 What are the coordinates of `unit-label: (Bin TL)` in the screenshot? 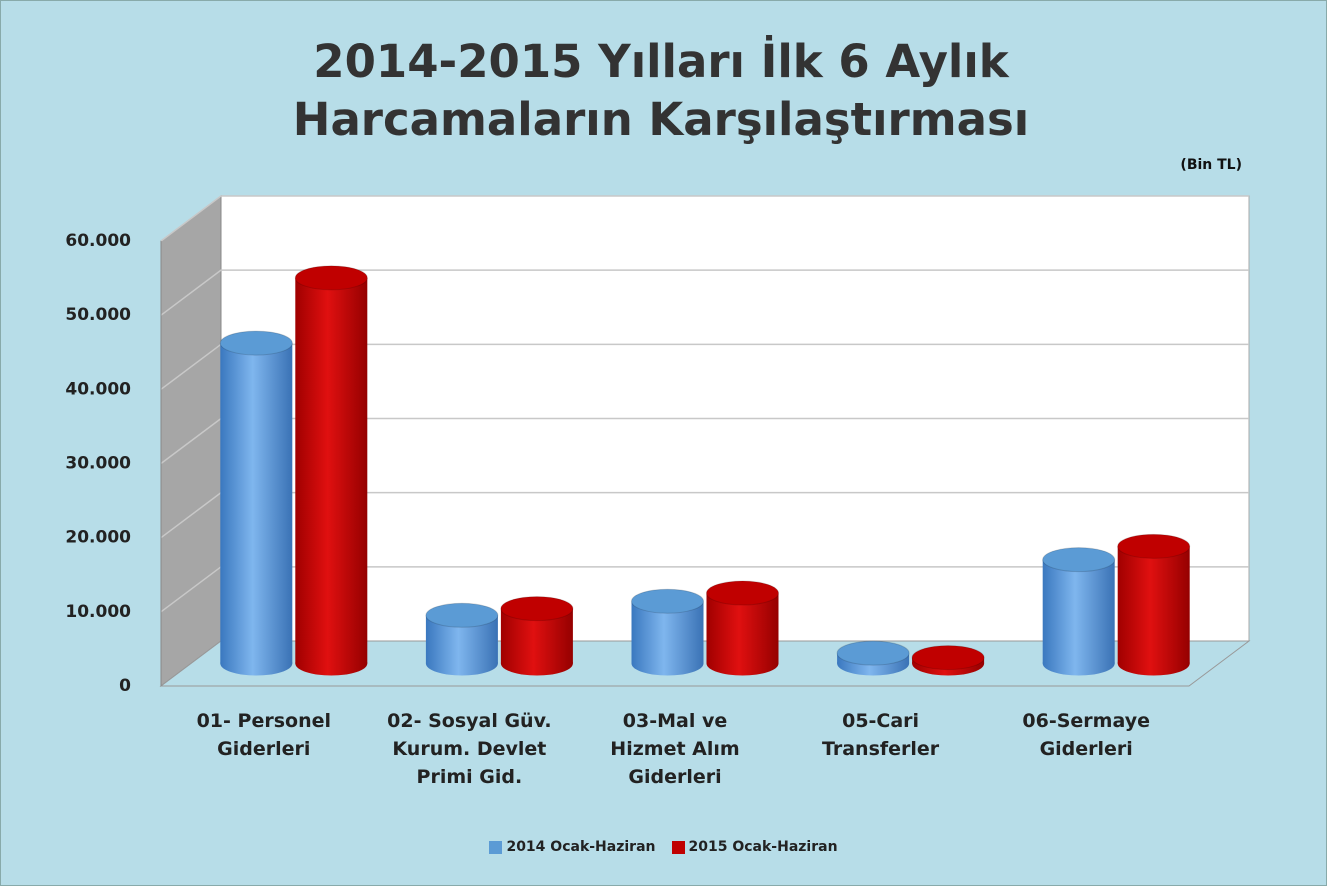 It's located at (1211, 165).